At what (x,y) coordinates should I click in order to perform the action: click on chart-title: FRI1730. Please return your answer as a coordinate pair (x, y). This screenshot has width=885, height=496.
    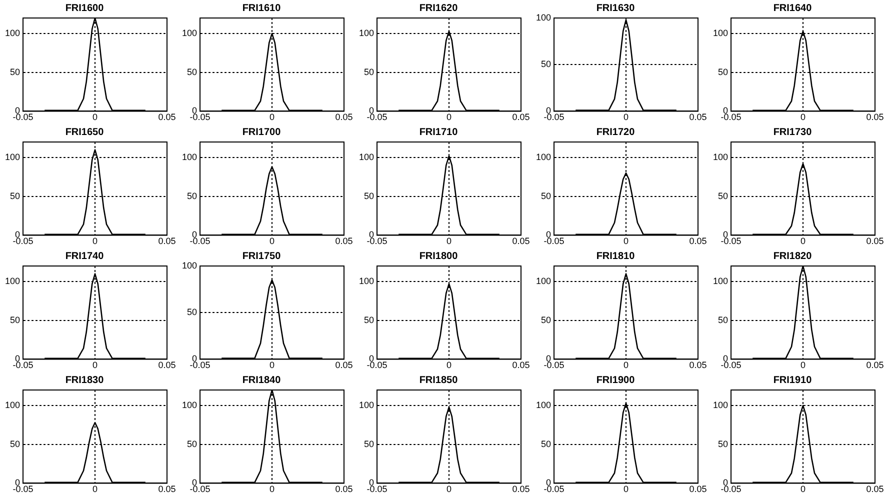
    Looking at the image, I should click on (792, 132).